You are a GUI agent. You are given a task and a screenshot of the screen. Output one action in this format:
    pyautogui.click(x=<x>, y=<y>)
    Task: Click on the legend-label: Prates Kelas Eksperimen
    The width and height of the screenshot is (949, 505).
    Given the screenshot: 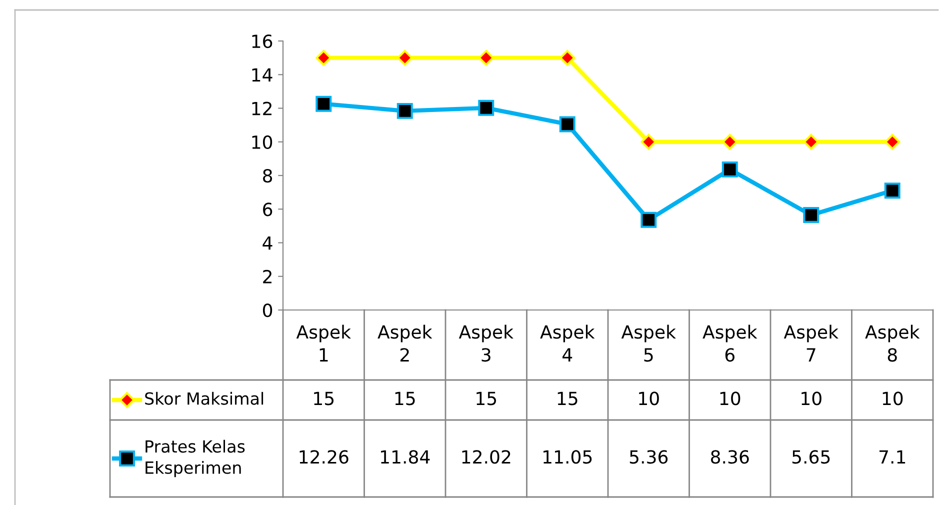 What is the action you would take?
    pyautogui.click(x=195, y=459)
    